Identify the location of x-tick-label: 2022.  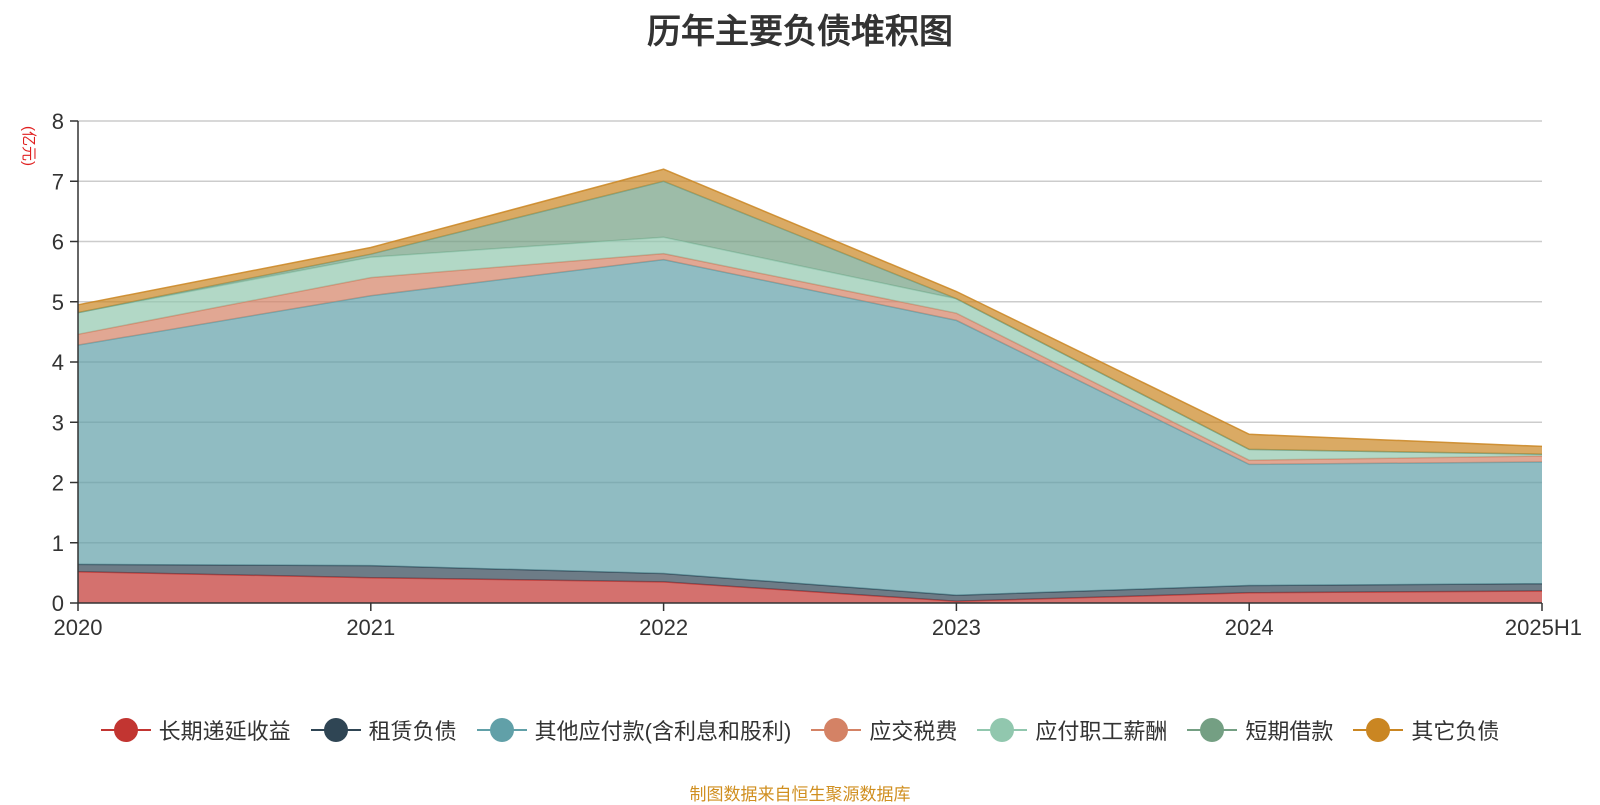
(663, 627).